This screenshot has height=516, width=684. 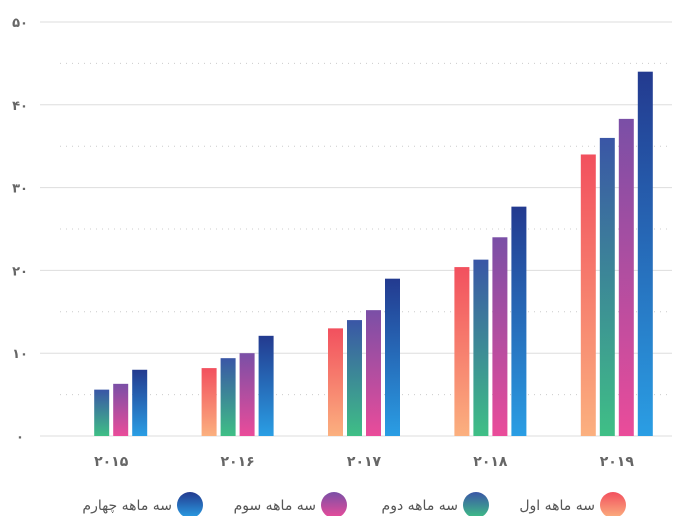 What do you see at coordinates (557, 506) in the screenshot?
I see `legend-label: سه ماهه اول` at bounding box center [557, 506].